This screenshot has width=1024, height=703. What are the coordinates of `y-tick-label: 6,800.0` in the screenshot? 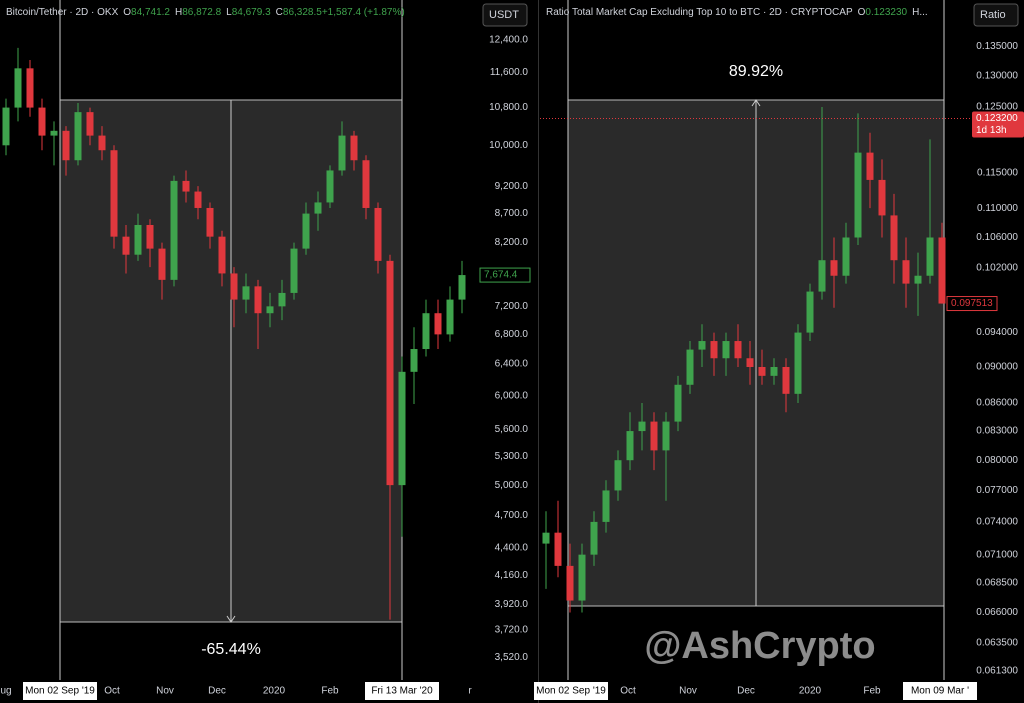 It's located at (512, 334).